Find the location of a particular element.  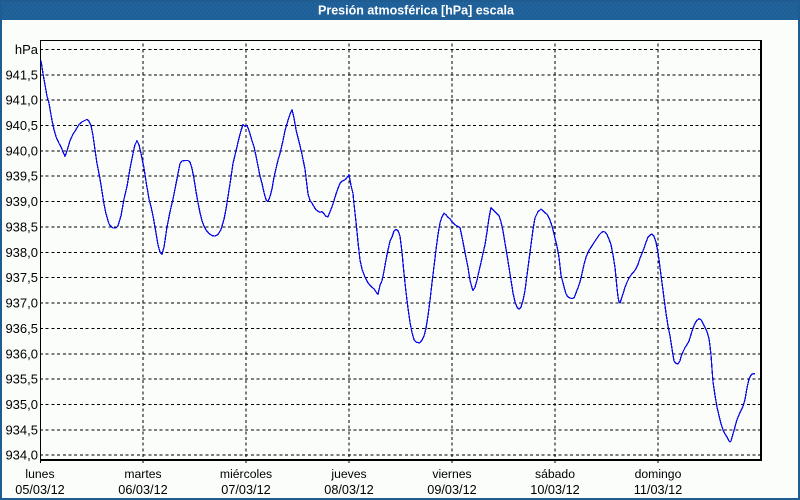

svg-text: 939,5 is located at coordinates (21, 176).